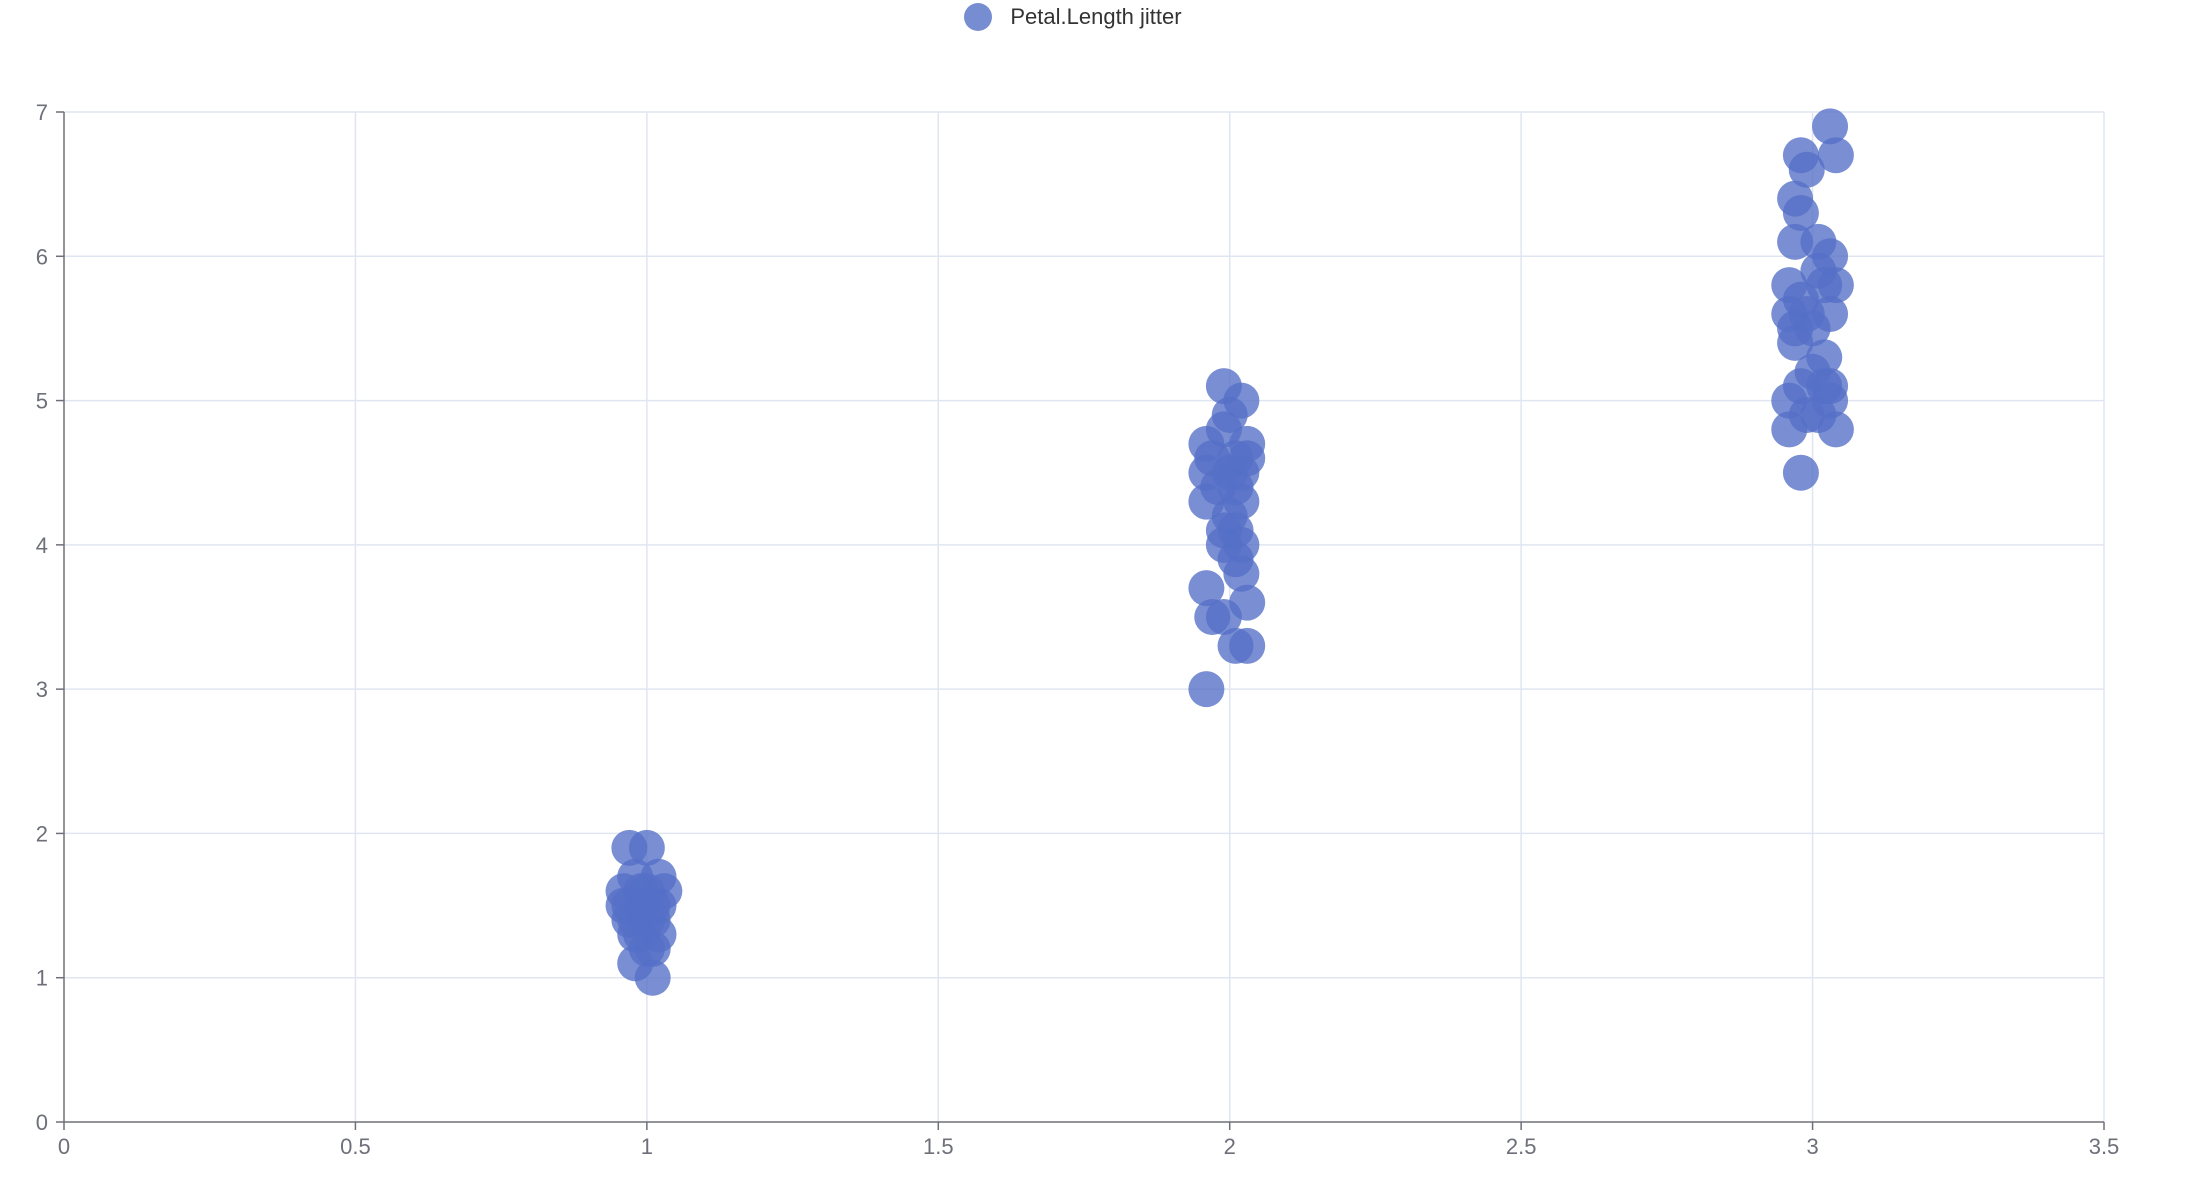 The image size is (2186, 1195). I want to click on x-tick-label: 2, so click(1230, 1146).